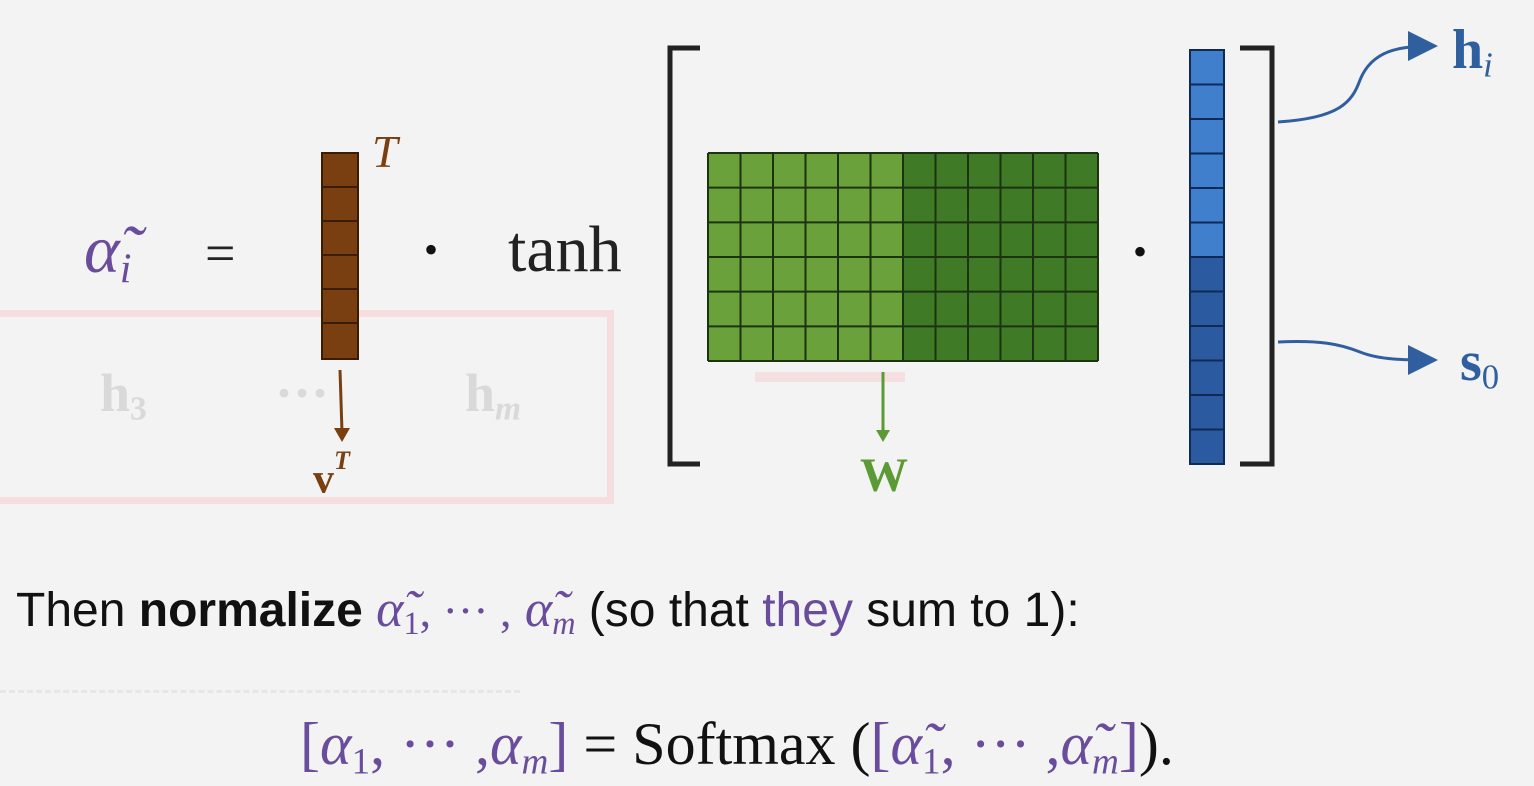  I want to click on alpha-tilde-1: α̃1, so click(398, 611).